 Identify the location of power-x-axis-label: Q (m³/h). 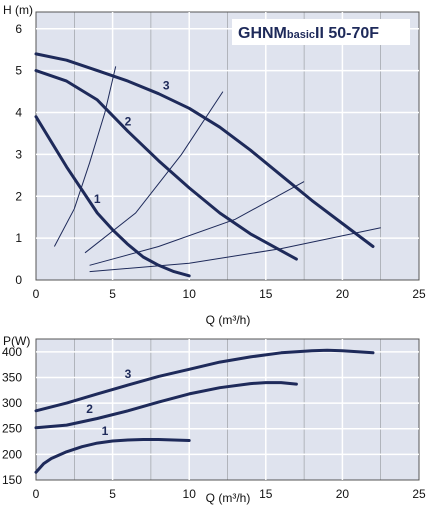
(228, 498).